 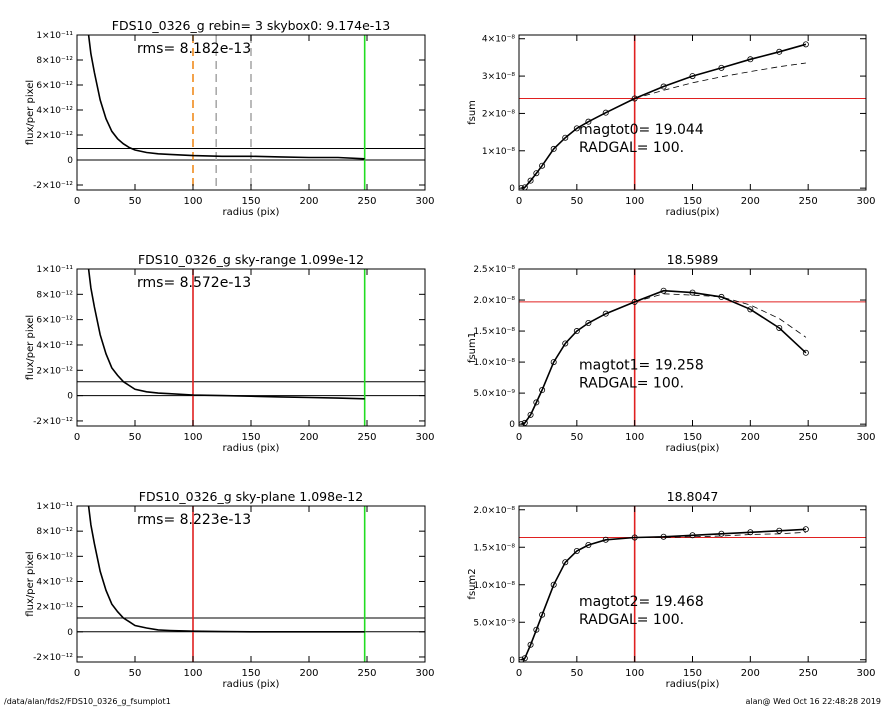 I want to click on annotation: rms= 8.223e-13, so click(x=194, y=520).